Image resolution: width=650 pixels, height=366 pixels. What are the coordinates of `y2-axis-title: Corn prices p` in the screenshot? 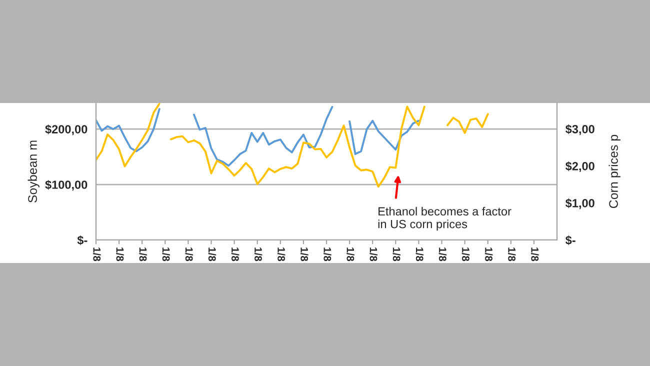 It's located at (614, 171).